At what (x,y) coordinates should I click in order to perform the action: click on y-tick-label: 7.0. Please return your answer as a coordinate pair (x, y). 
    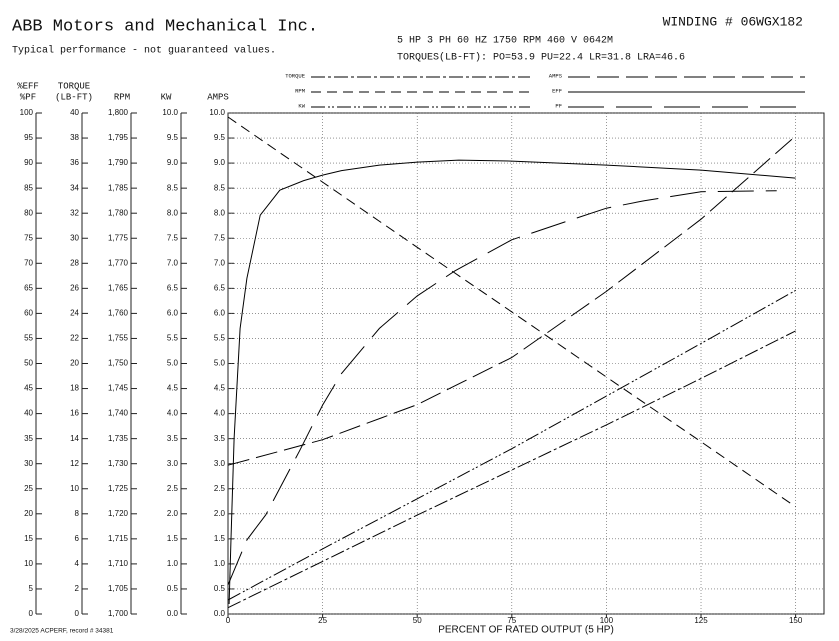
    Looking at the image, I should click on (220, 262).